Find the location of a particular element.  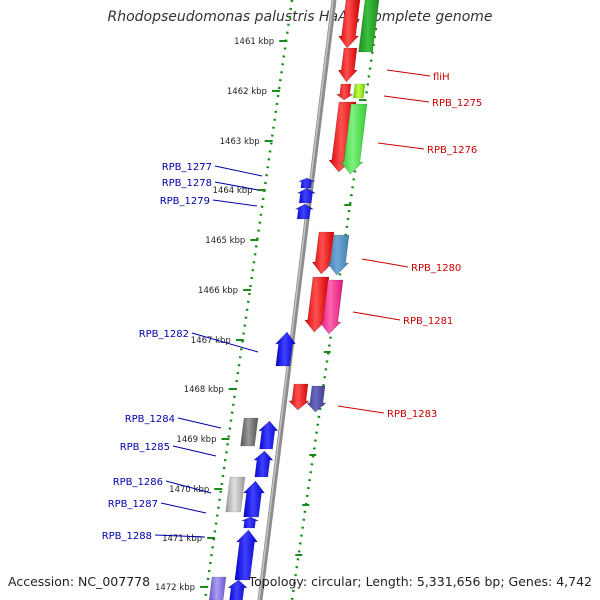

ruler-tick-label: 1465 kbp is located at coordinates (225, 241).